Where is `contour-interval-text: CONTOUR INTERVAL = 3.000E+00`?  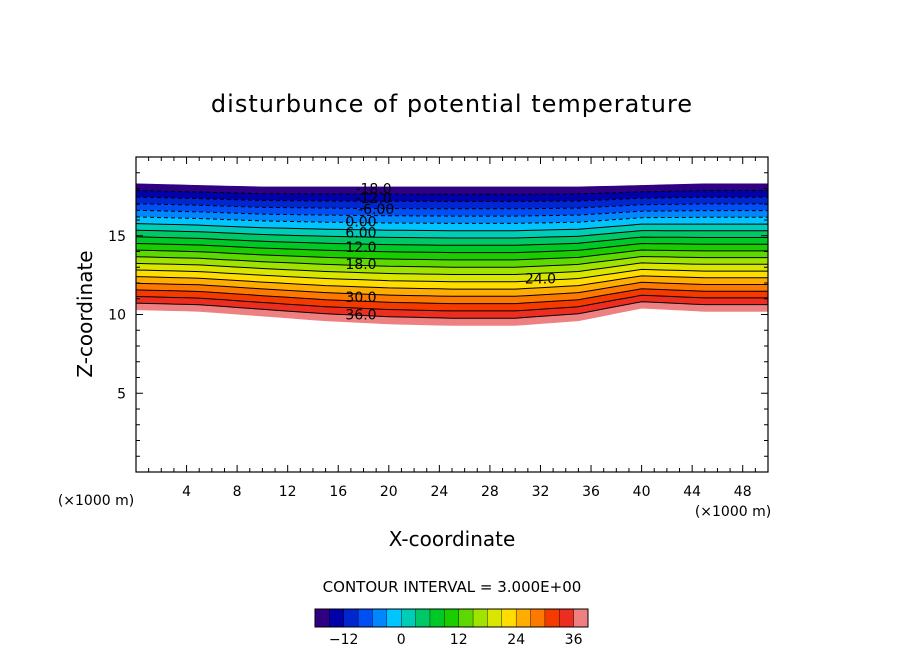 contour-interval-text: CONTOUR INTERVAL = 3.000E+00 is located at coordinates (452, 587).